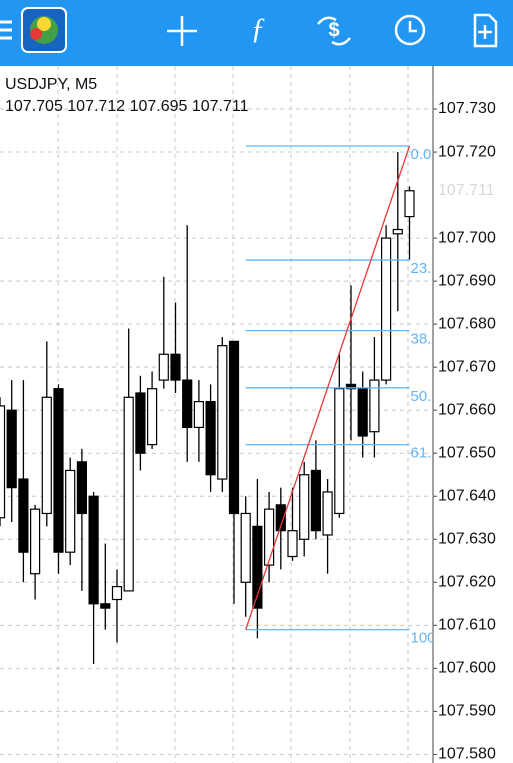  I want to click on crosshair-button, so click(182, 31).